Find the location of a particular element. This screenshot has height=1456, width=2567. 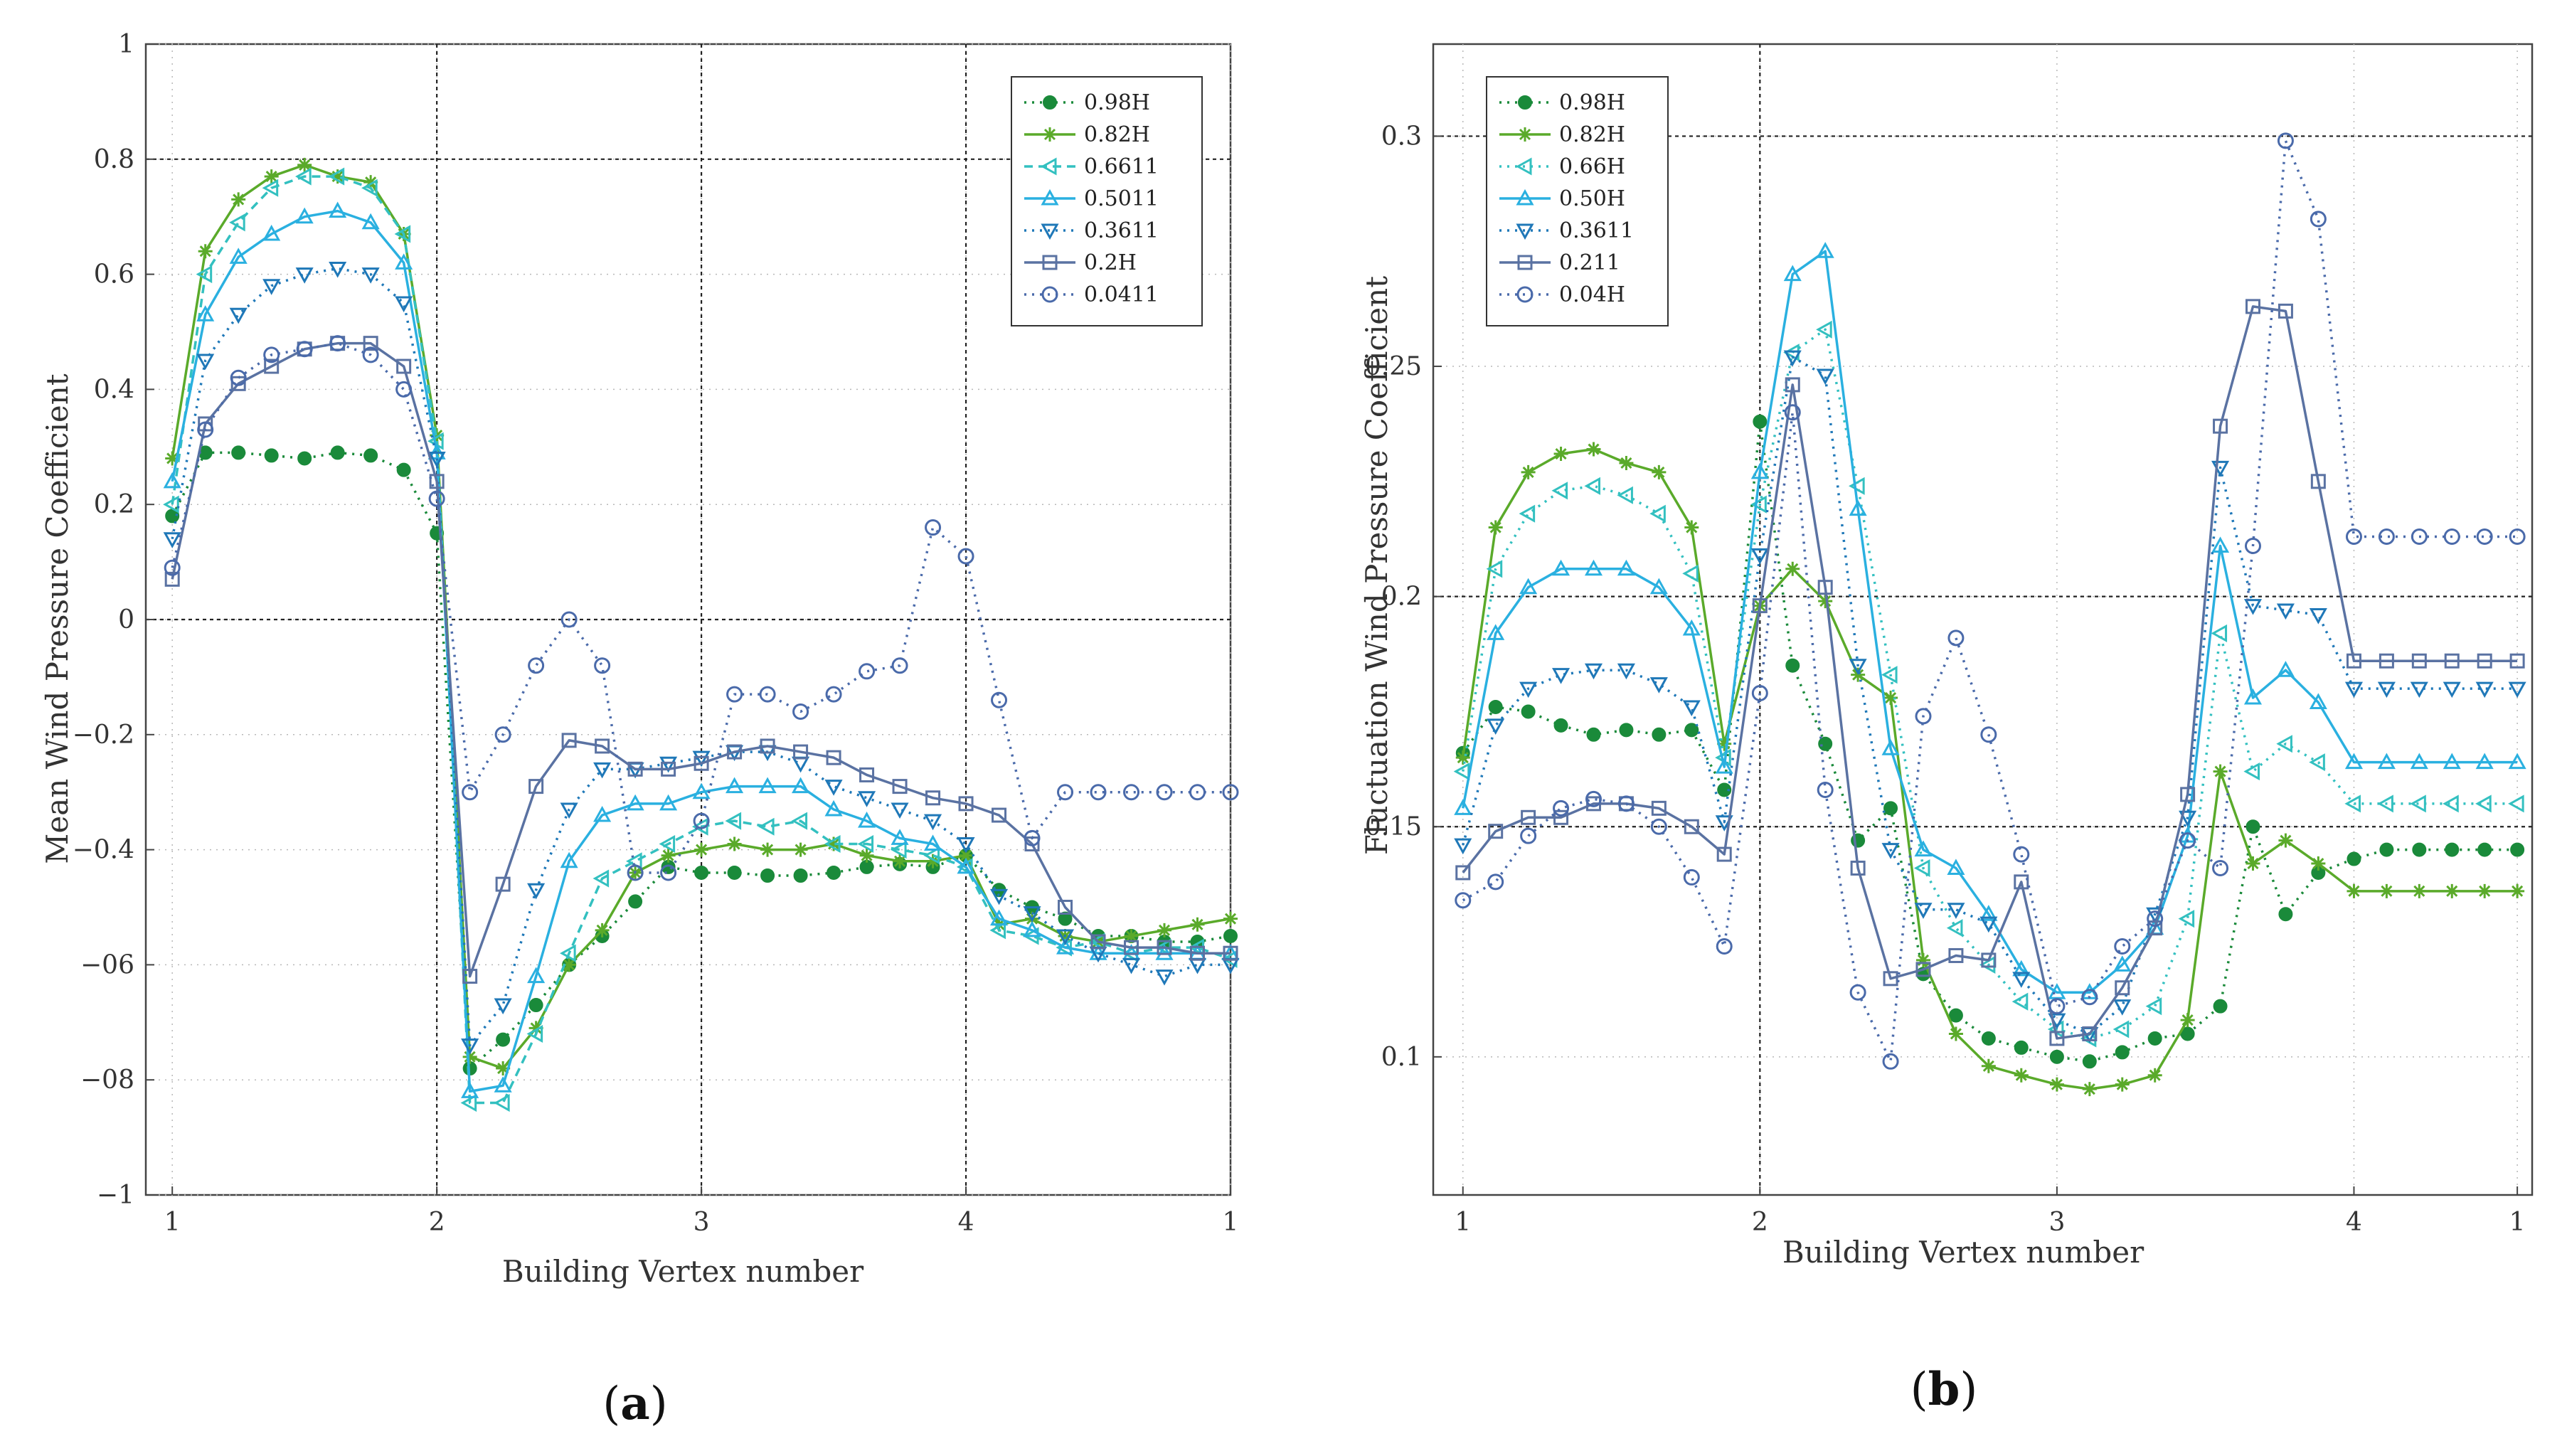

panel-b-legend-item: 0.50H is located at coordinates (1562, 198).